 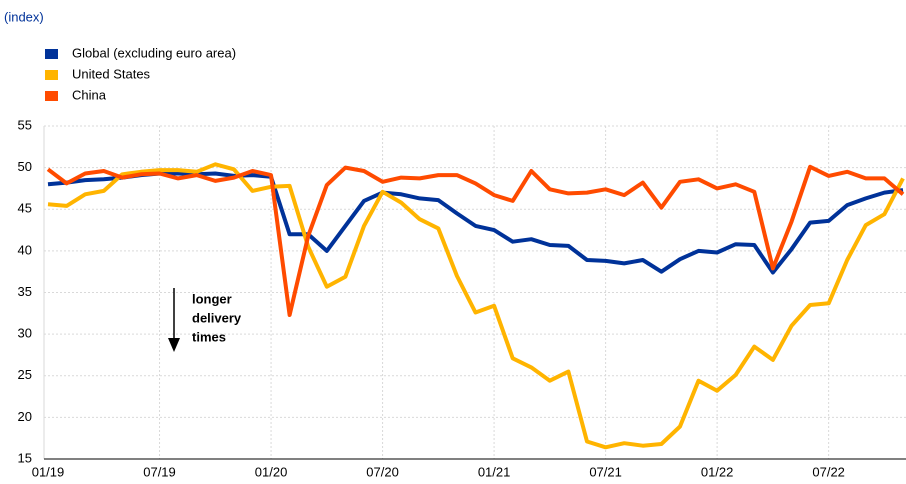 I want to click on y-tick-label: 35, so click(x=25, y=291).